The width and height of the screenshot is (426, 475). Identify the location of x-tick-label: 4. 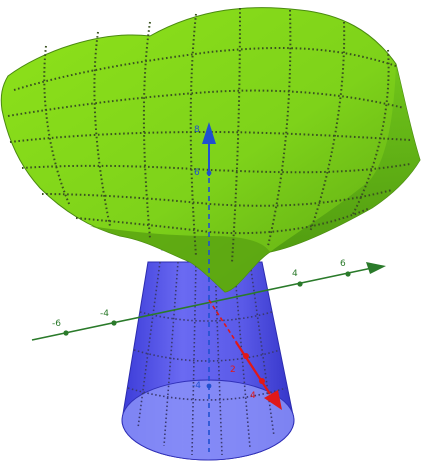
(253, 396).